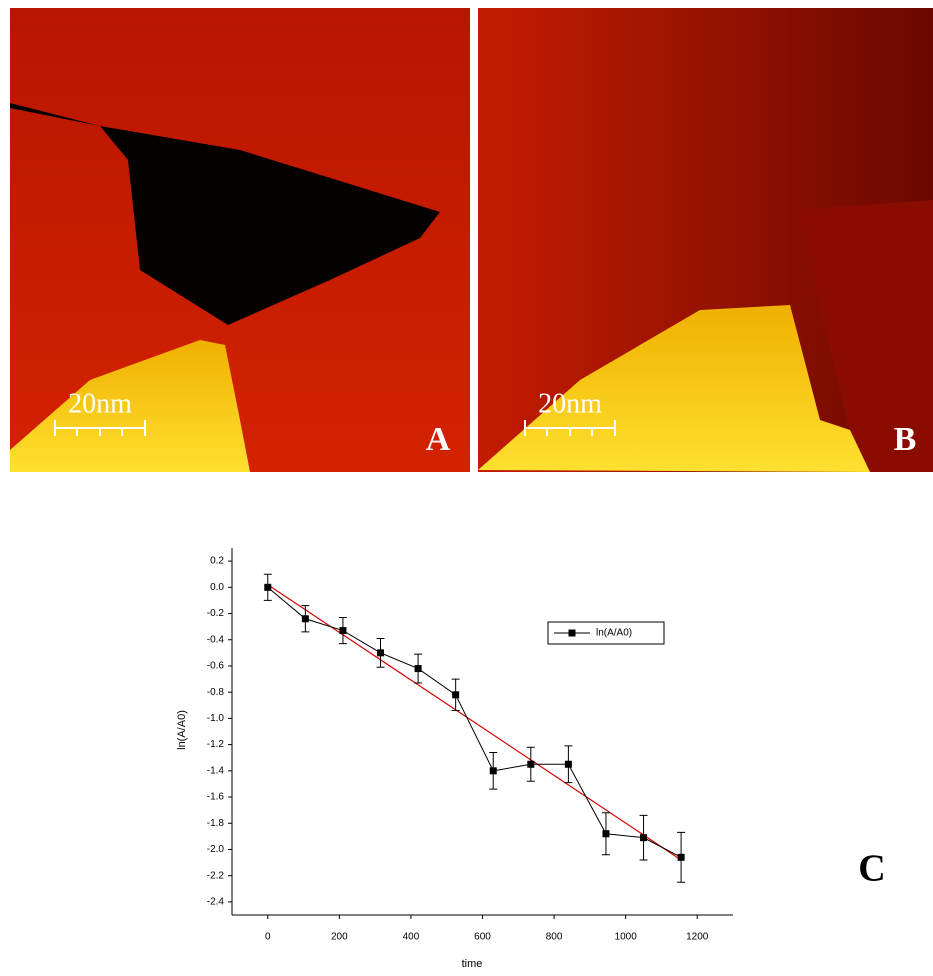  I want to click on panel-label: C, so click(871, 869).